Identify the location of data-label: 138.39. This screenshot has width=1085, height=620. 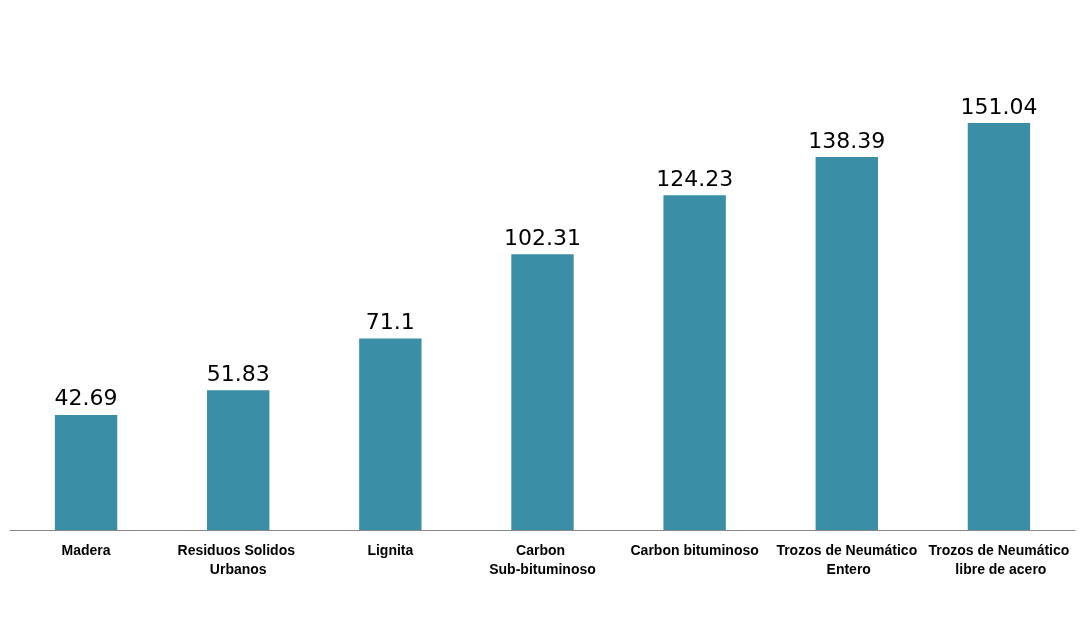
(847, 140).